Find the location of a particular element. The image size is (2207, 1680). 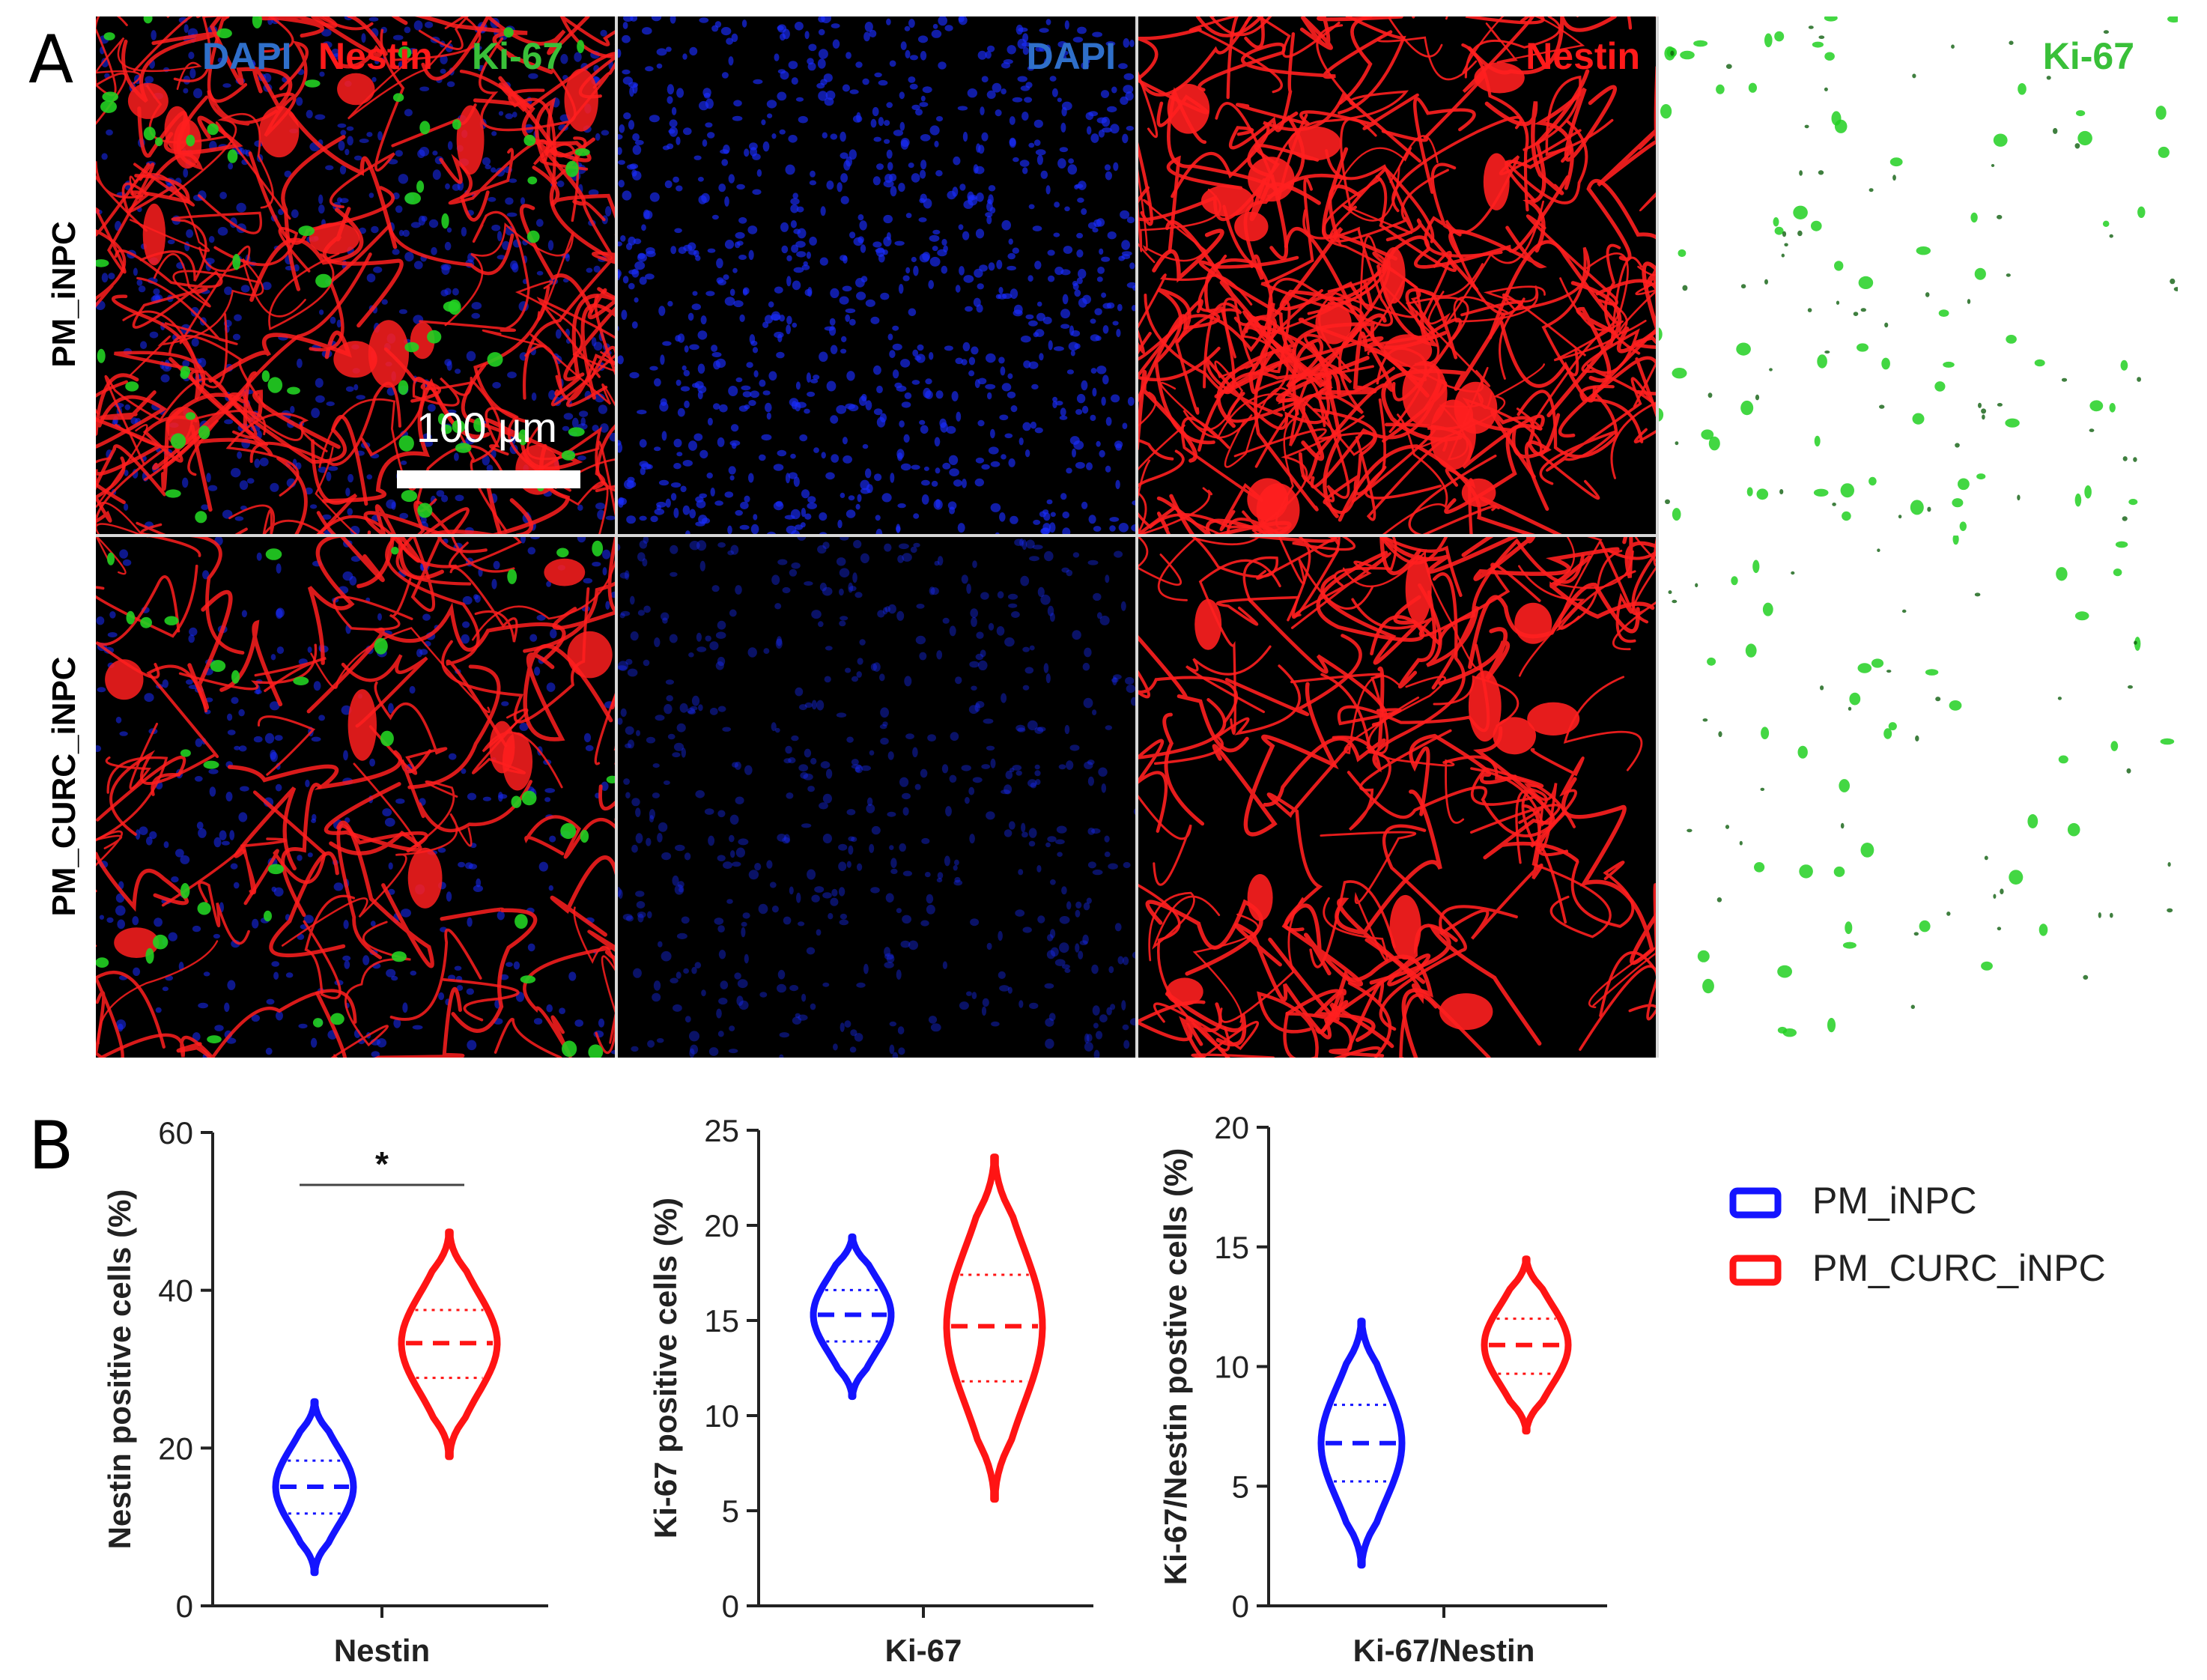

scale-bar-label: 100 µm is located at coordinates (486, 427).